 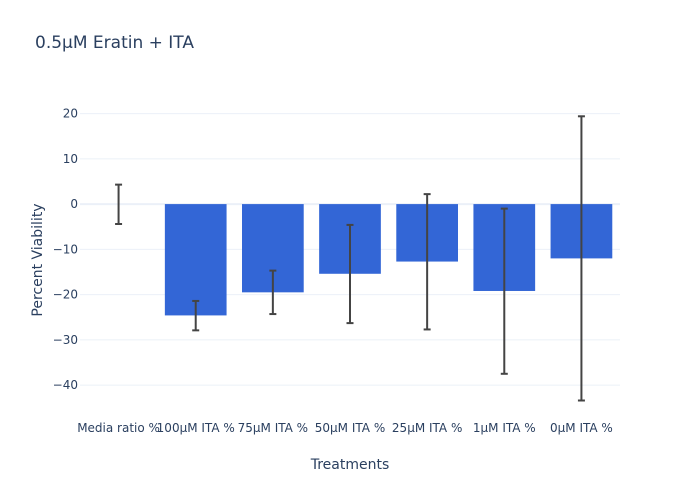 What do you see at coordinates (65, 385) in the screenshot?
I see `y-tick-label: −40` at bounding box center [65, 385].